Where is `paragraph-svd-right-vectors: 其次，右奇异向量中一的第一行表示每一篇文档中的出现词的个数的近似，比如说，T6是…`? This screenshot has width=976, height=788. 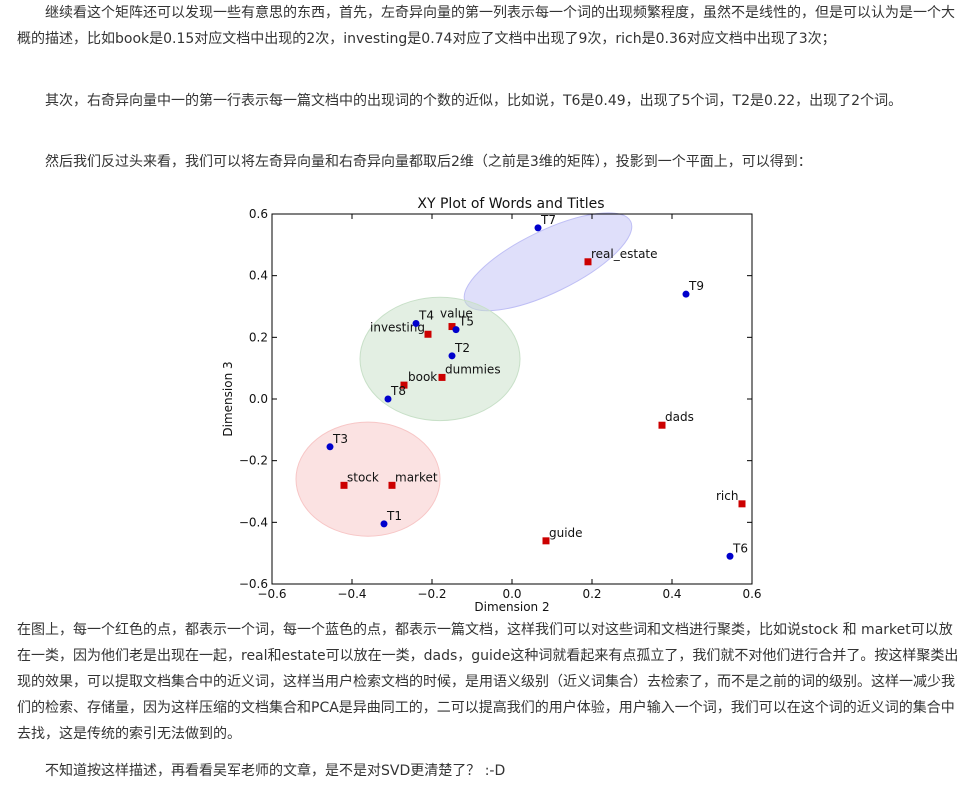 paragraph-svd-right-vectors: 其次，右奇异向量中一的第一行表示每一篇文档中的出现词的个数的近似，比如说，T6是… is located at coordinates (474, 101).